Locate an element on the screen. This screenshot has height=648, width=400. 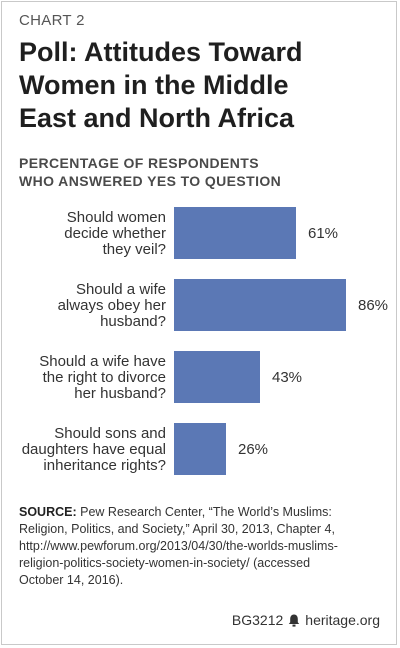
chart-subtitle-line: PERCENTAGE OF RESPONDENTS is located at coordinates (139, 163).